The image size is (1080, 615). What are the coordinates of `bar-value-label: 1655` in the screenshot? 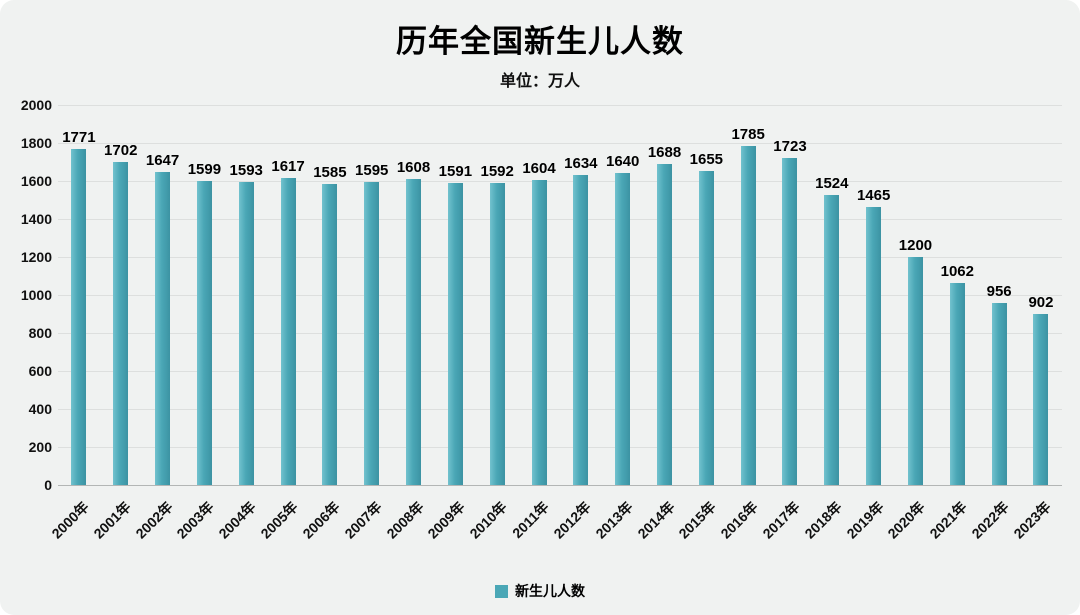 It's located at (706, 159).